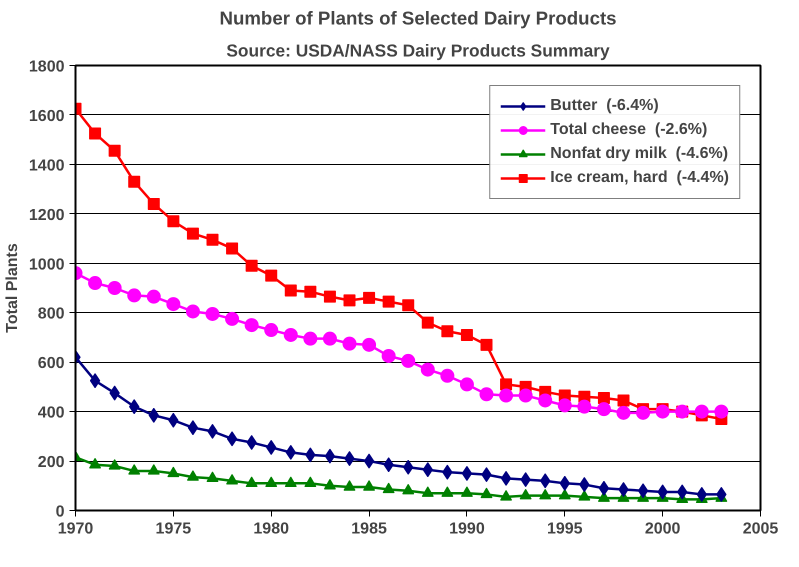  I want to click on legend-label: Butter (-6.4%), so click(604, 106).